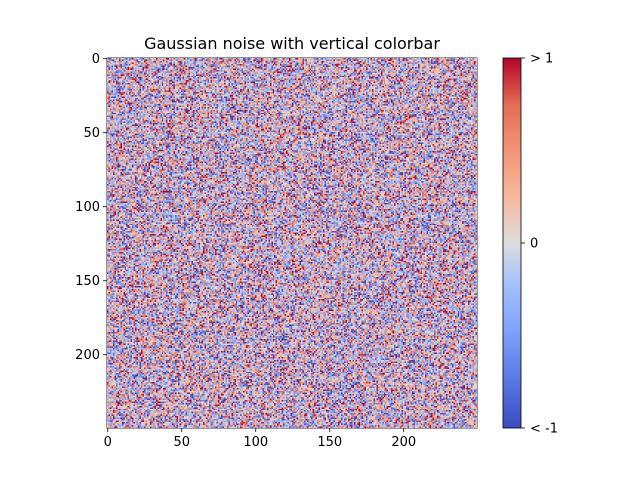  I want to click on chart-title: Gaussian noise with vertical colorbar, so click(292, 43).